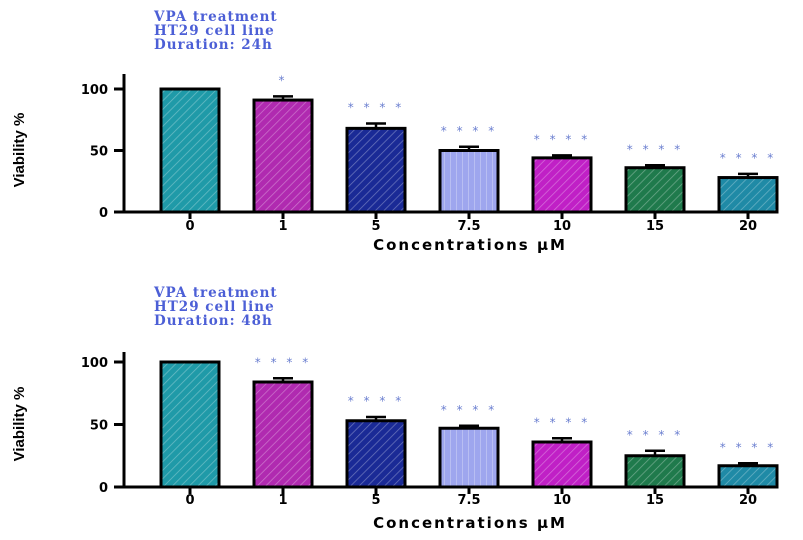 This screenshot has width=803, height=540. I want to click on significance-label: *, so click(283, 80).